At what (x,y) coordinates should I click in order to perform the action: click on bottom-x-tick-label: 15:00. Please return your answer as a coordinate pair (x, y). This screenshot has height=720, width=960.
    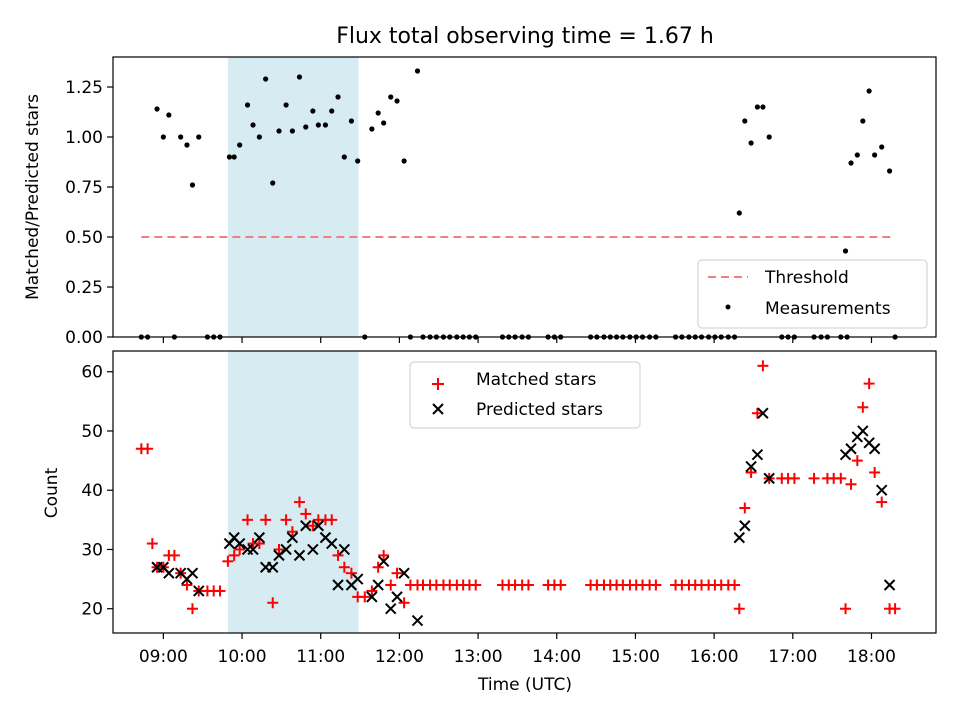
    Looking at the image, I should click on (635, 657).